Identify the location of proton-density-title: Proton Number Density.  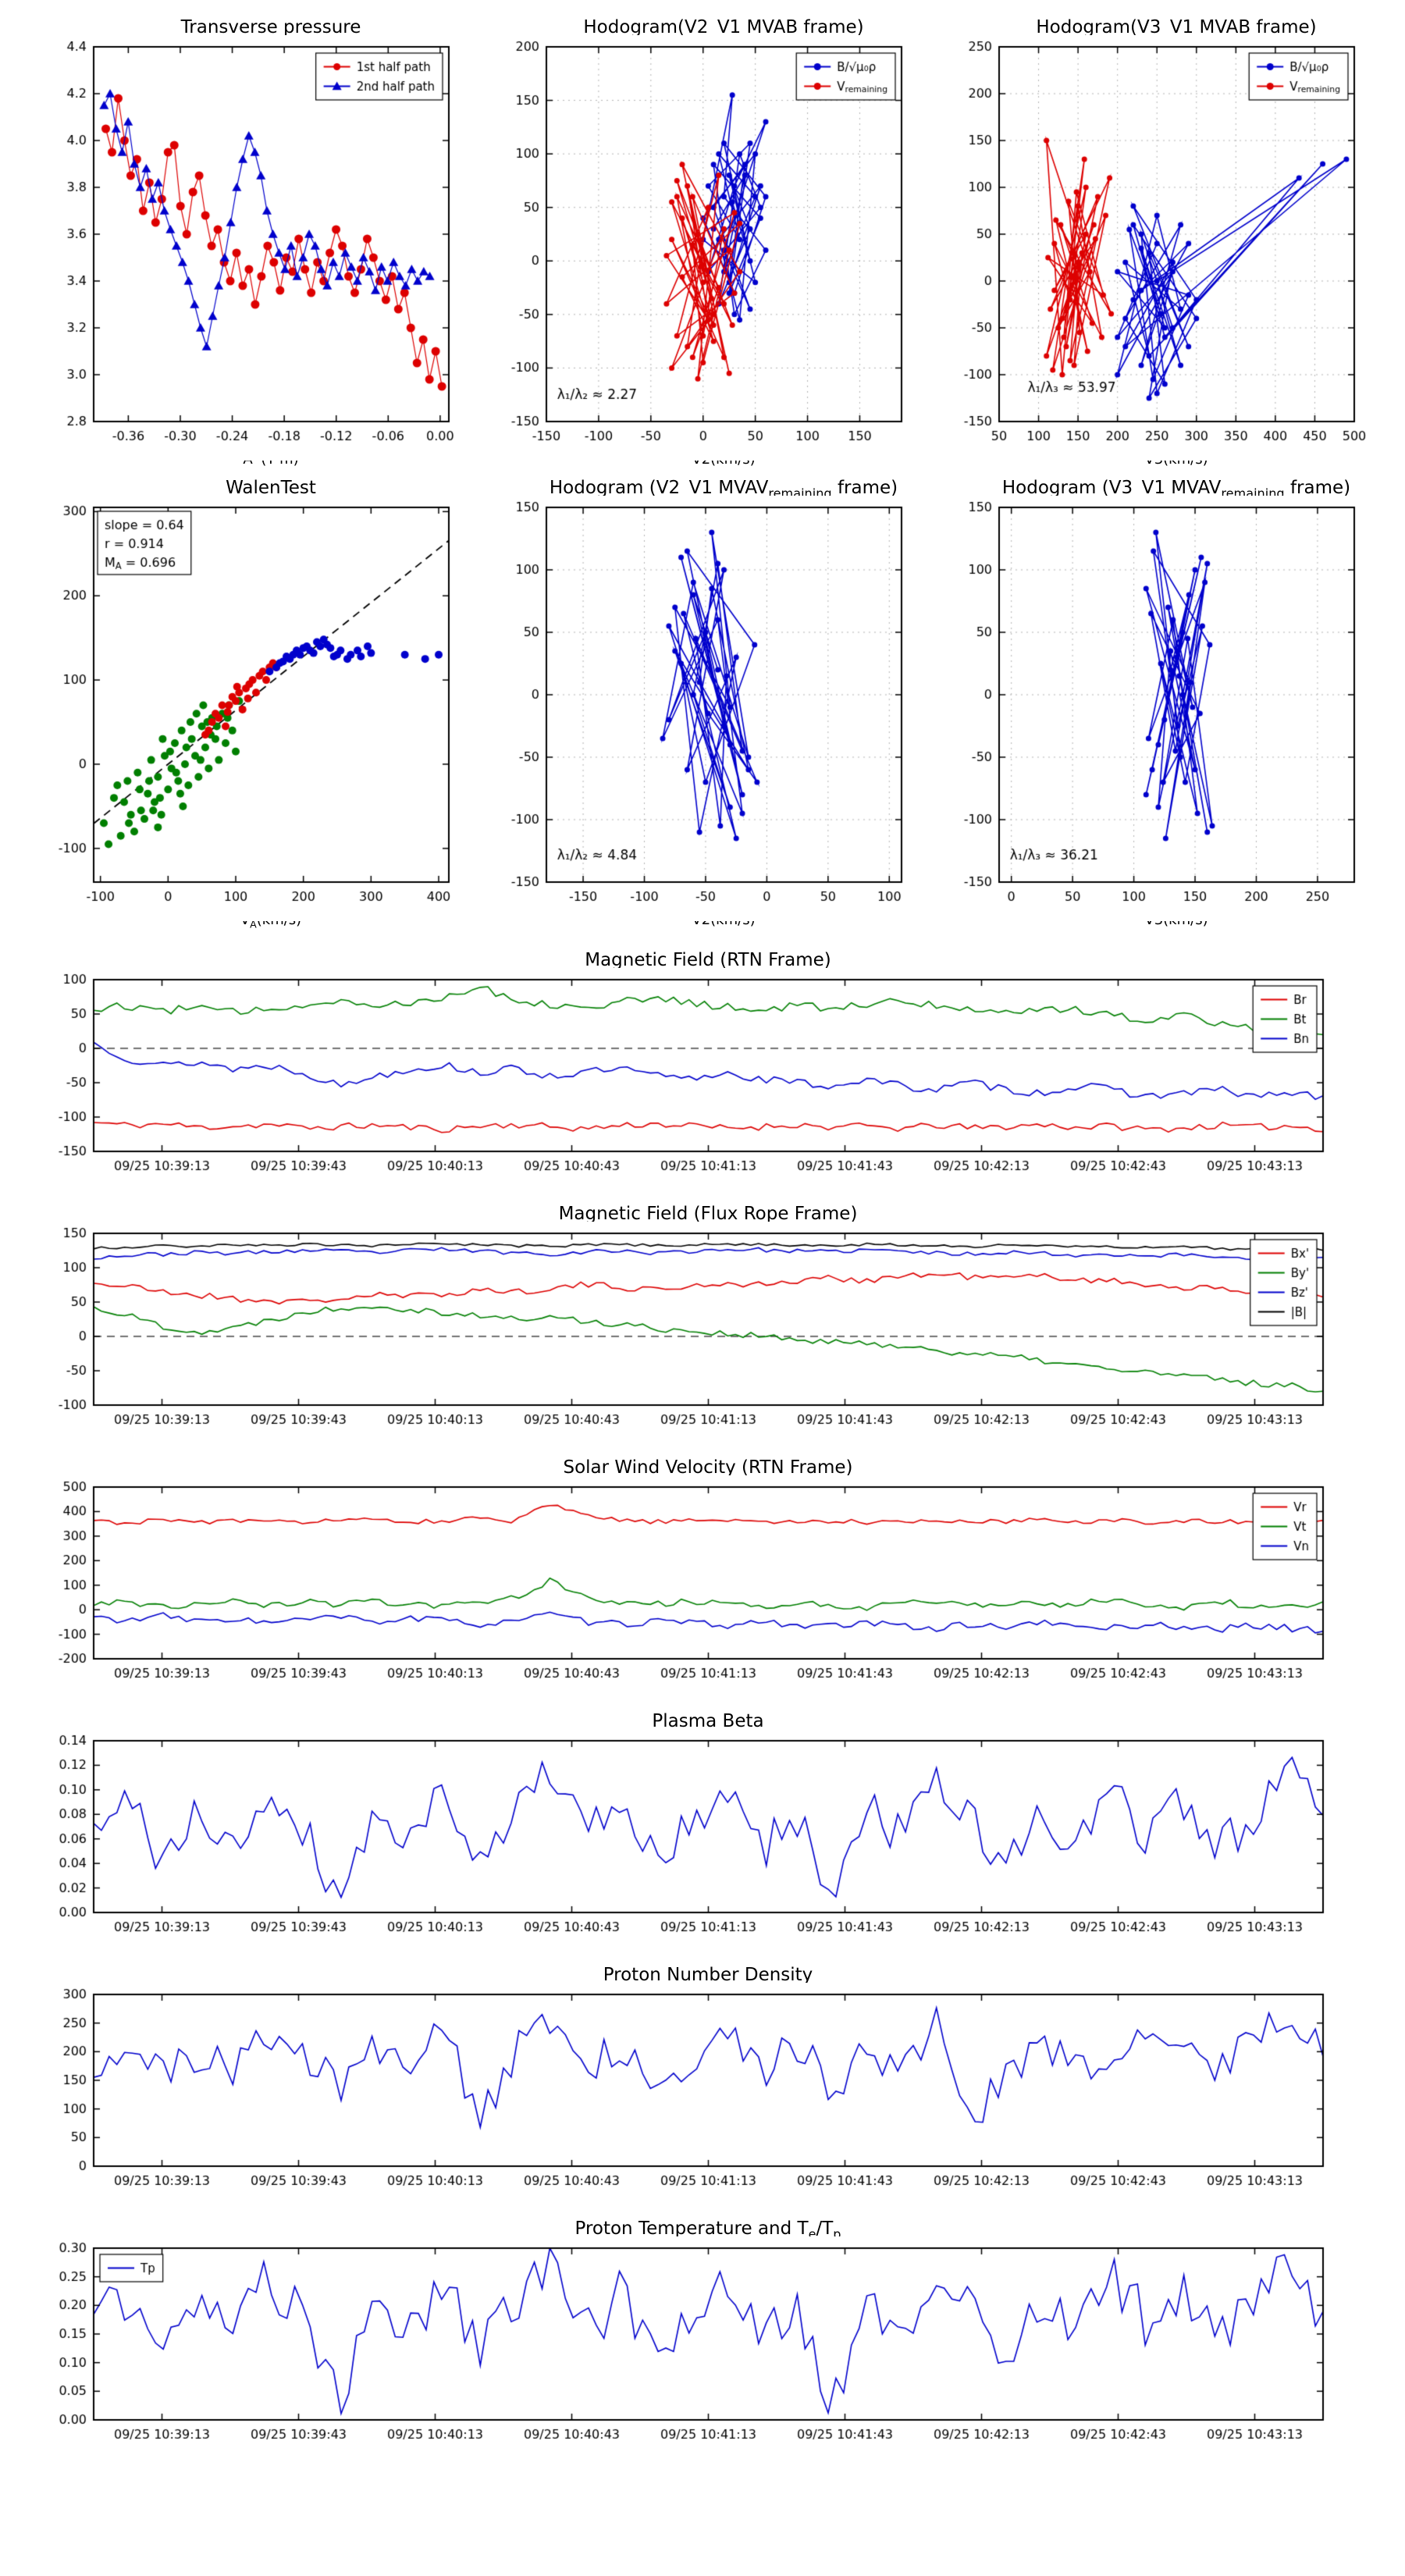
(708, 1975).